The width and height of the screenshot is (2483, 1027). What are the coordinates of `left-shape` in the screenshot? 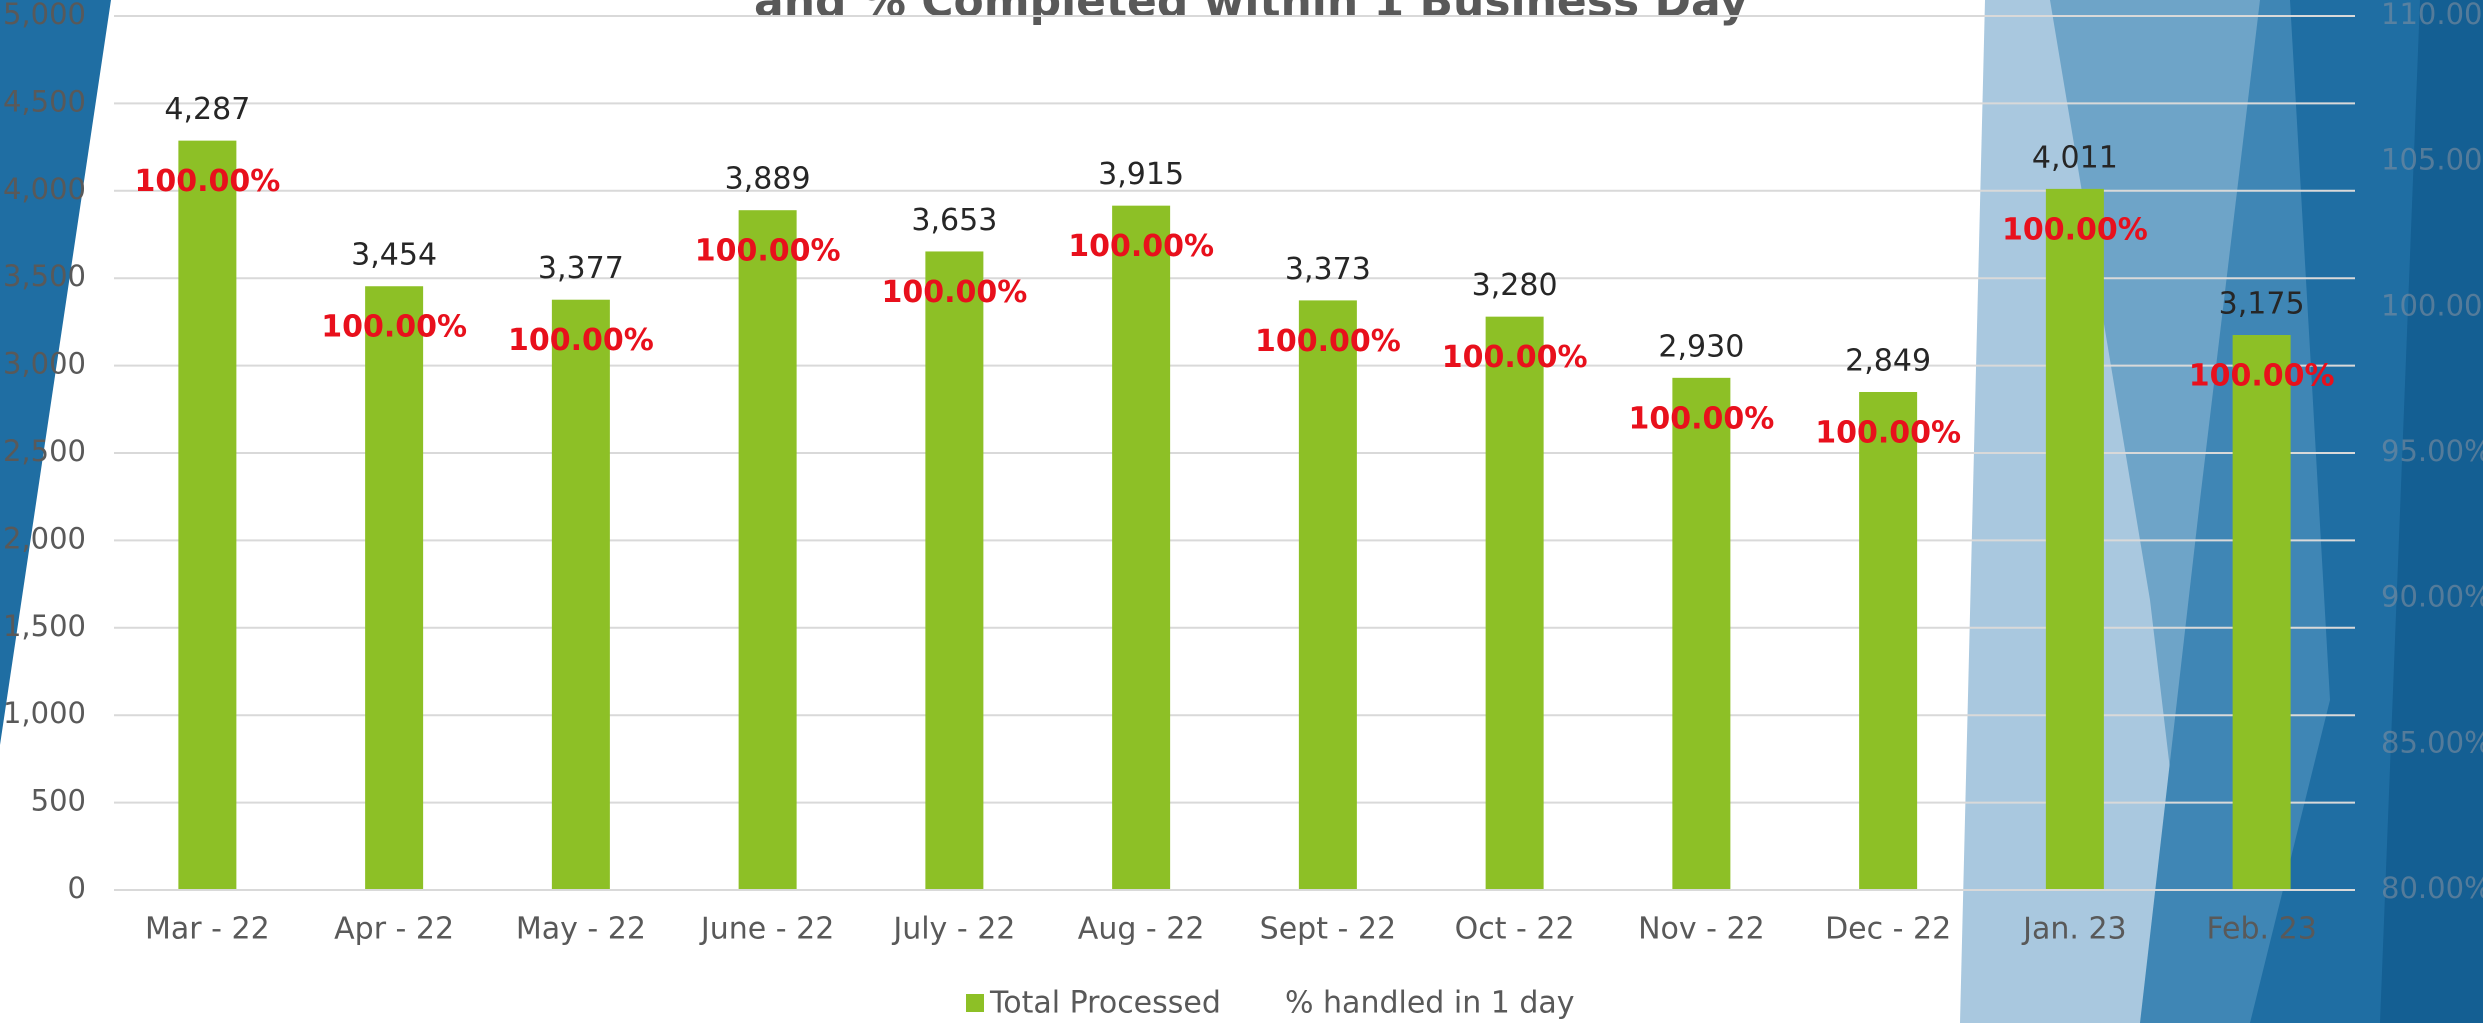 It's located at (55, 372).